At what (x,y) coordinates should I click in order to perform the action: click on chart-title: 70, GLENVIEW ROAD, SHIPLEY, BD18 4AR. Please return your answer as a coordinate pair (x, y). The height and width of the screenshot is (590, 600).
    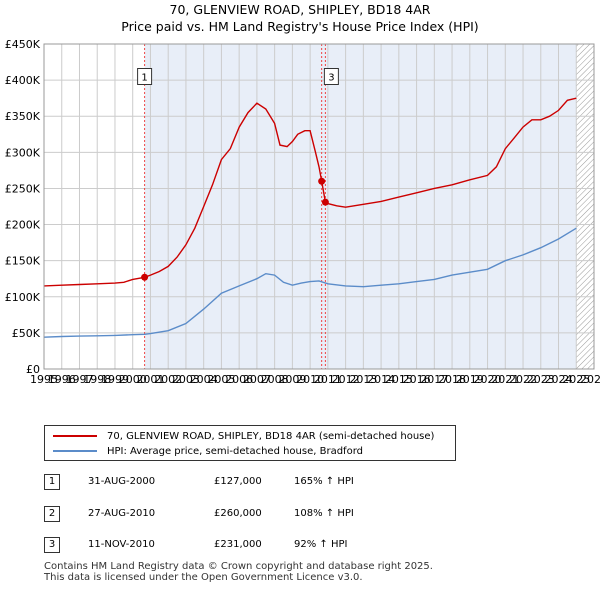
    Looking at the image, I should click on (300, 9).